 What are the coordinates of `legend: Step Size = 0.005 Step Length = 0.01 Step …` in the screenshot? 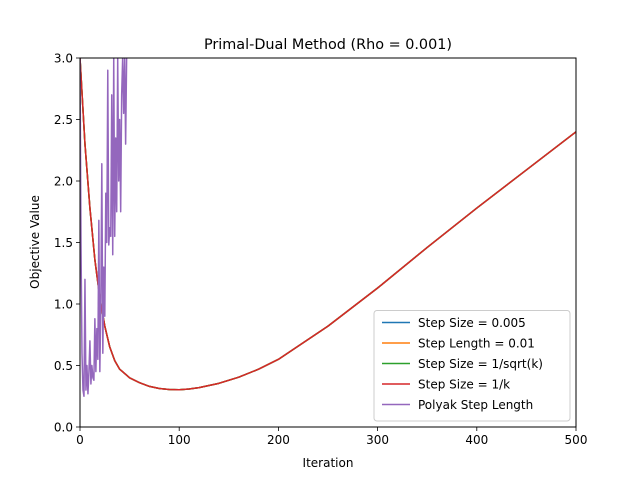 It's located at (472, 366).